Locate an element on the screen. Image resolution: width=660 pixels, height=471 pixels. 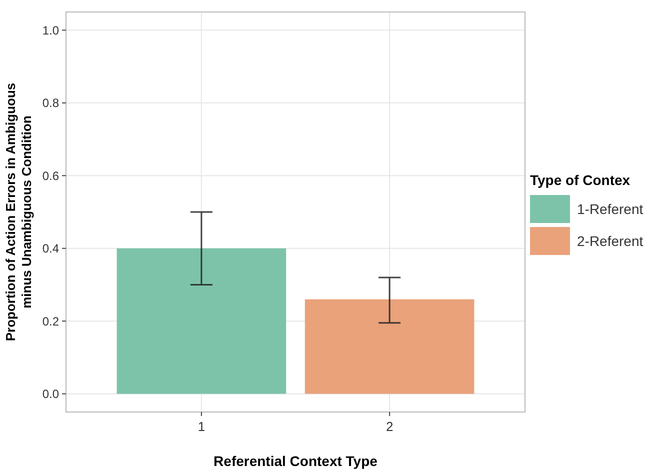
legend-title: Type of Contex is located at coordinates (580, 180).